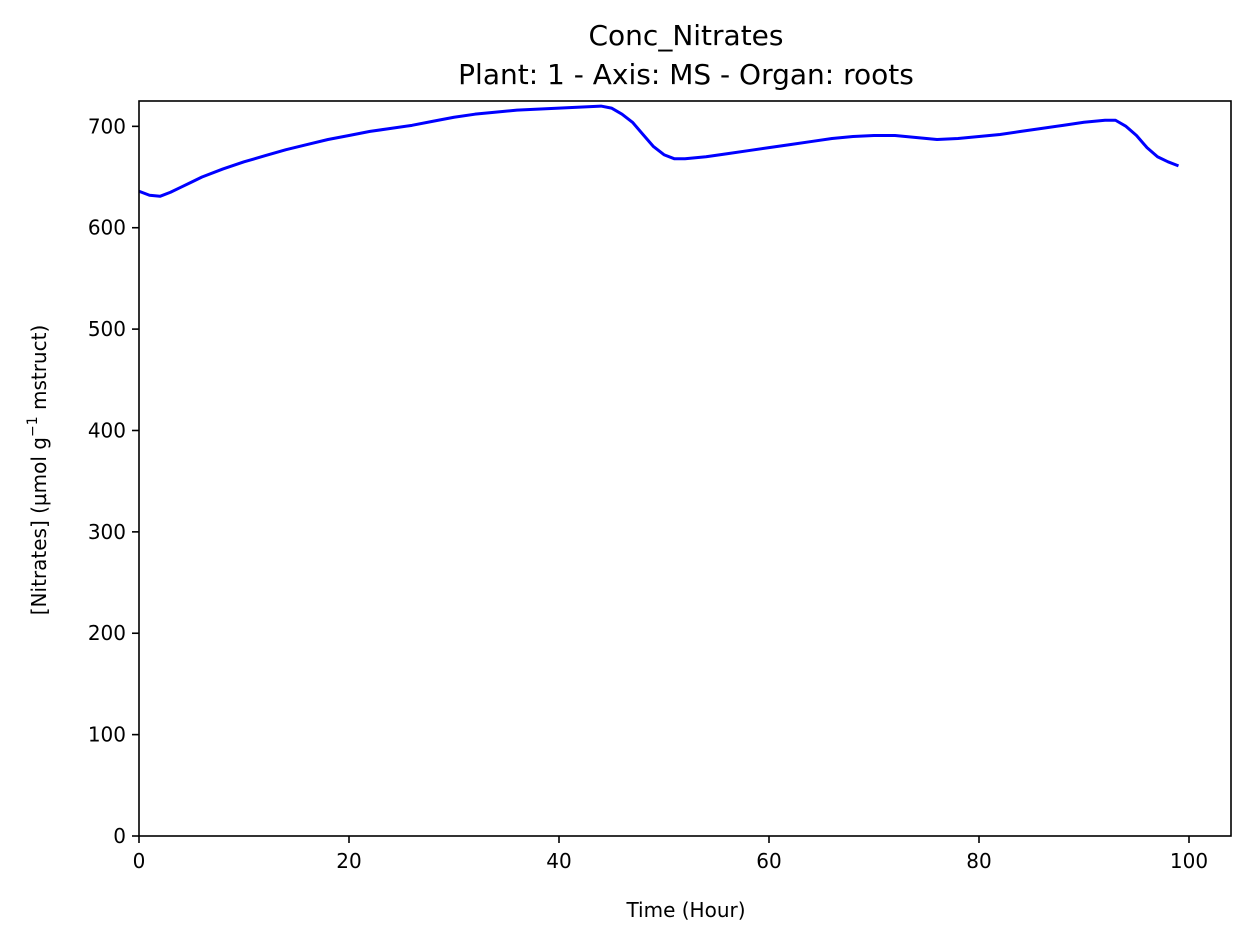 This screenshot has height=943, width=1252. Describe the element at coordinates (1189, 861) in the screenshot. I see `x-tick-label: 100` at that location.